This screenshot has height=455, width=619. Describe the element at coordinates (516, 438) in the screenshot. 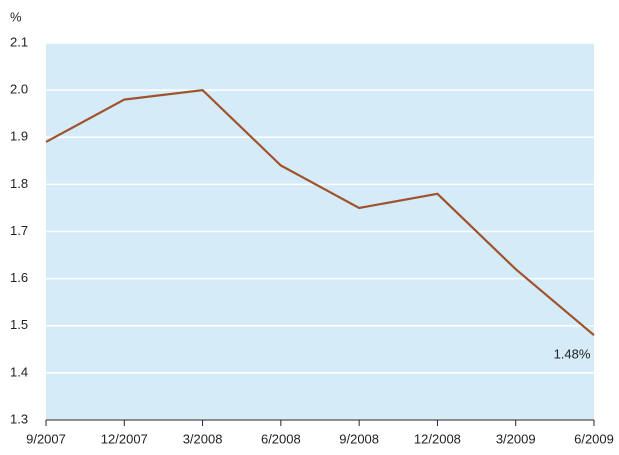

I see `x-tick-label: 3/2009` at that location.